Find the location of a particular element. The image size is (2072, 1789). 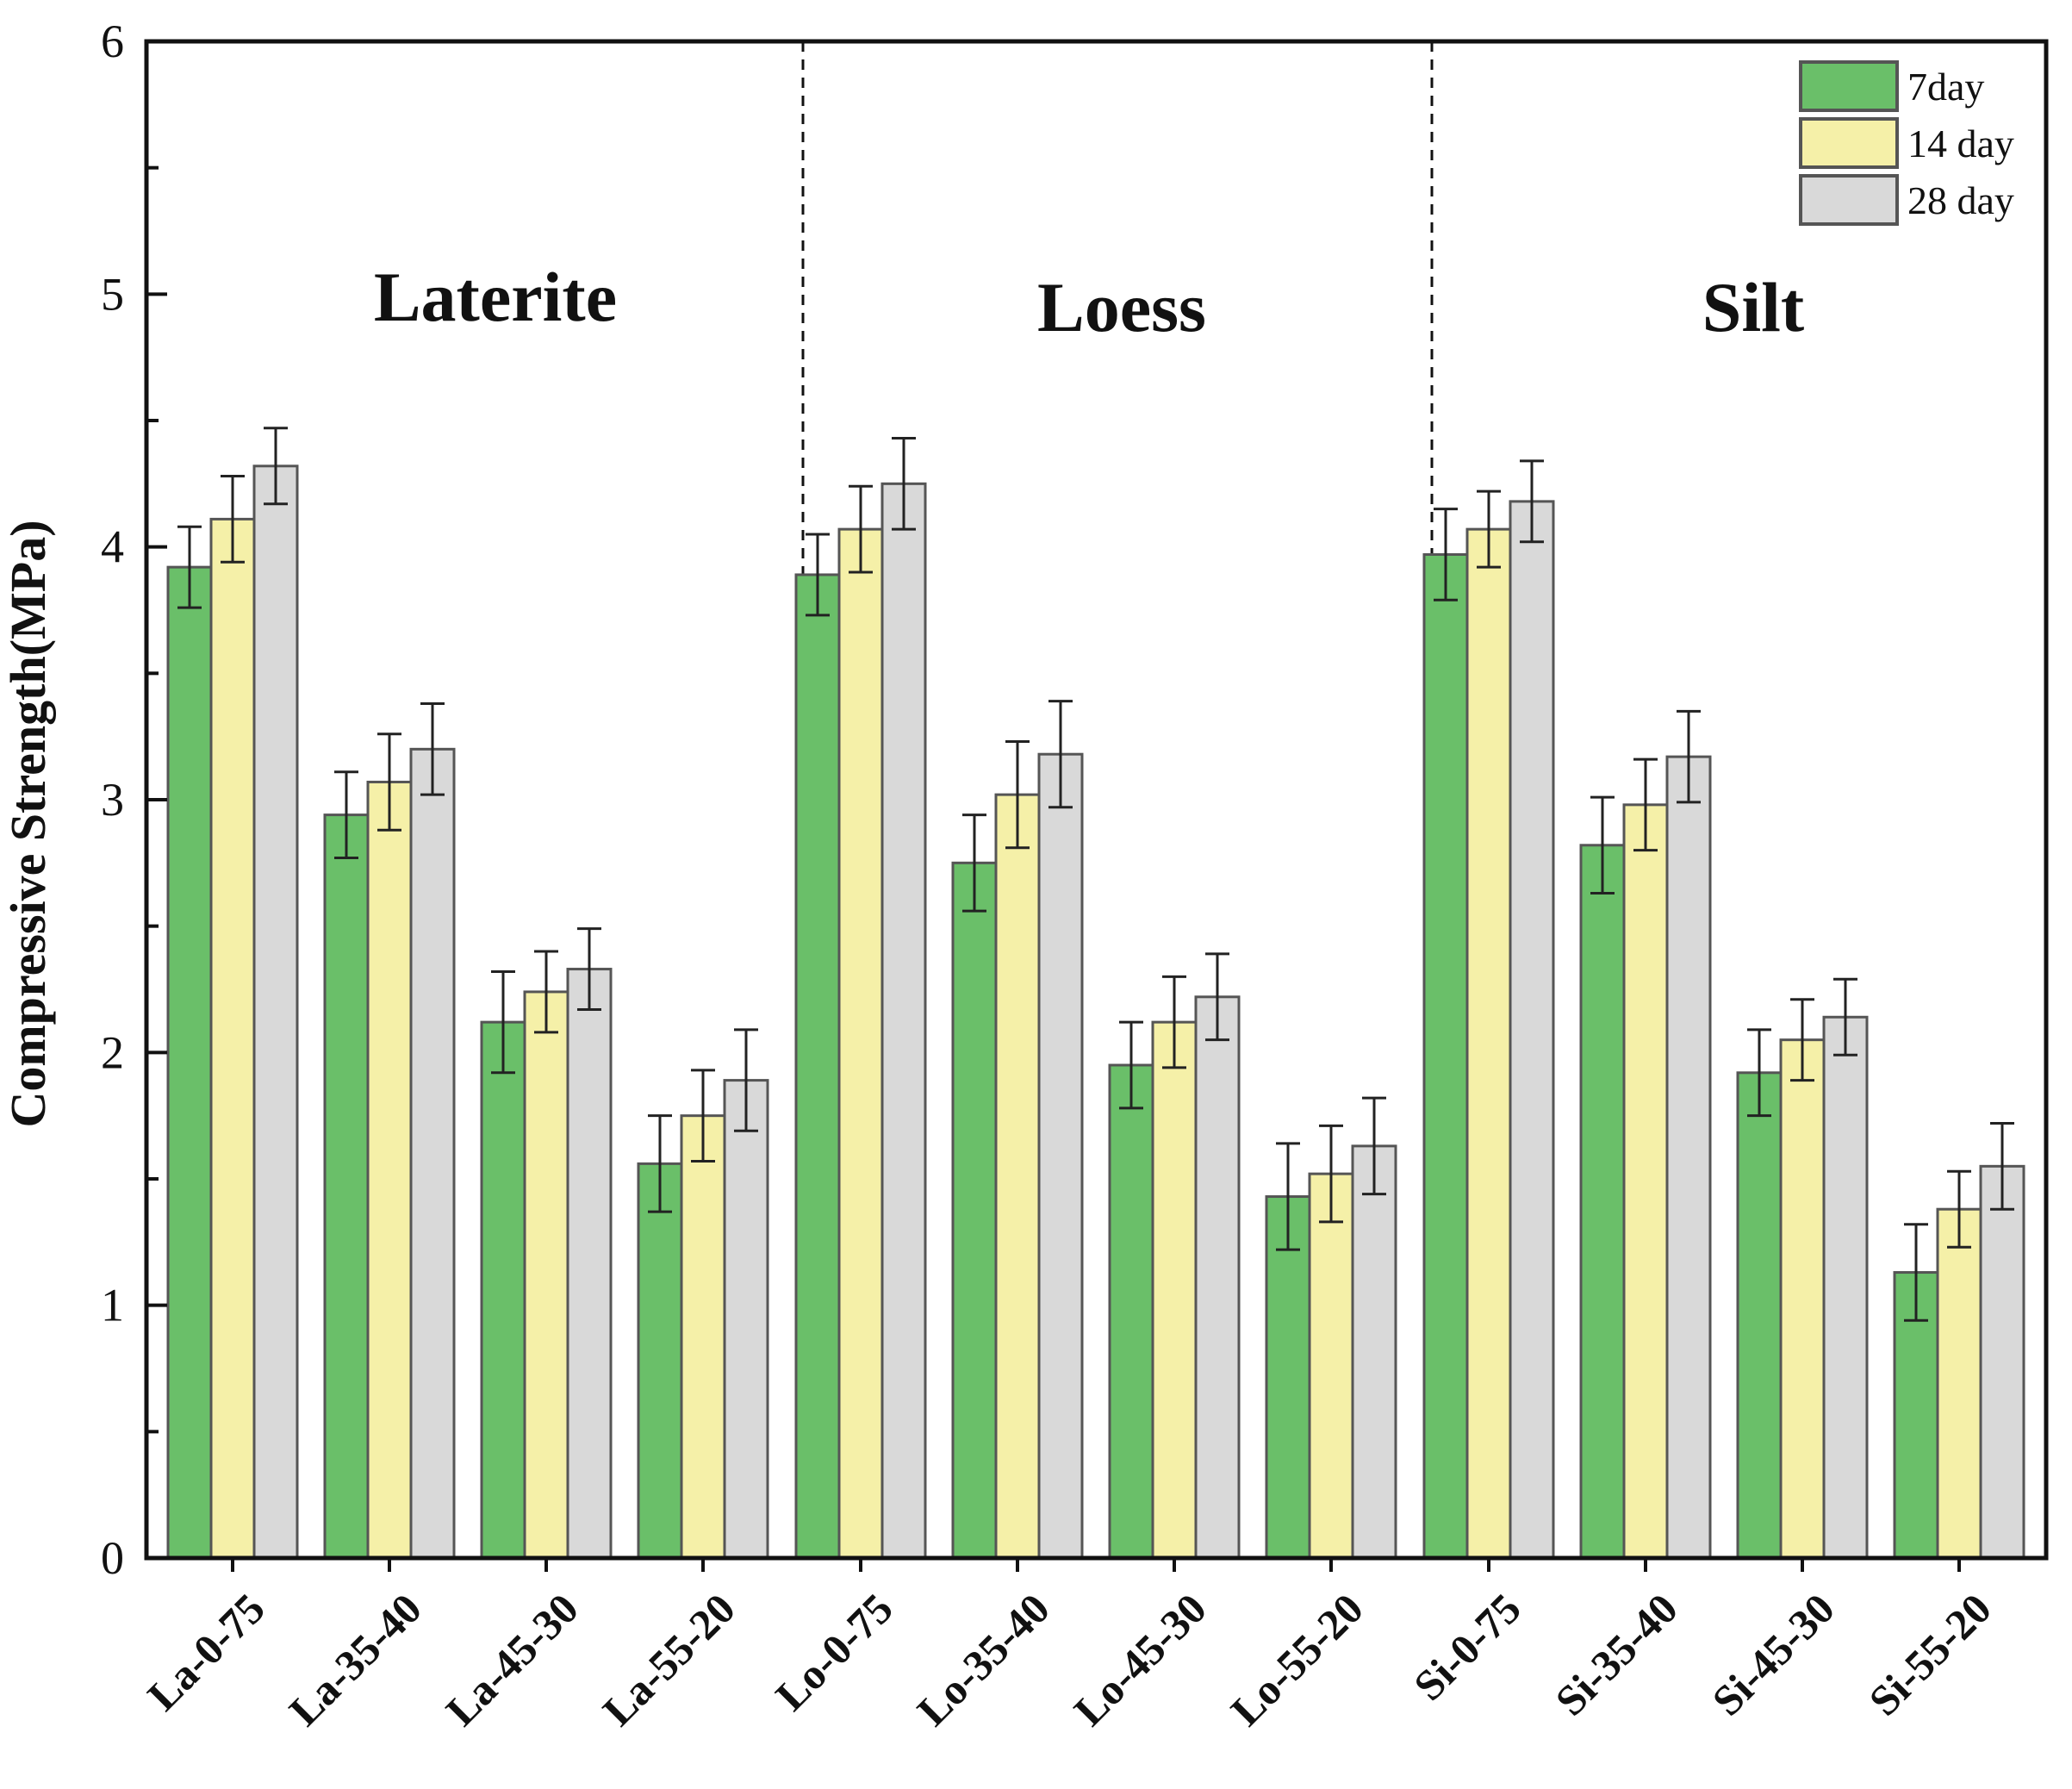

bar-La-35-40-28day is located at coordinates (433, 1153).